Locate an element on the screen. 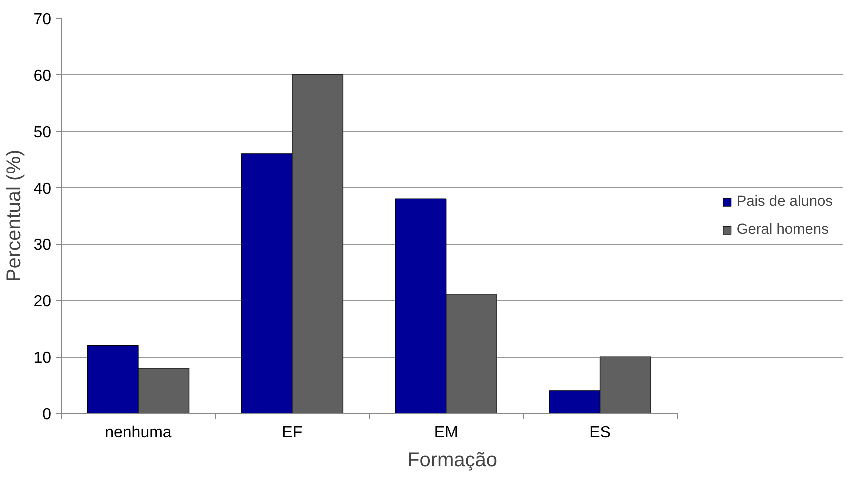 The height and width of the screenshot is (493, 853). y-tick-label: 0 is located at coordinates (47, 415).